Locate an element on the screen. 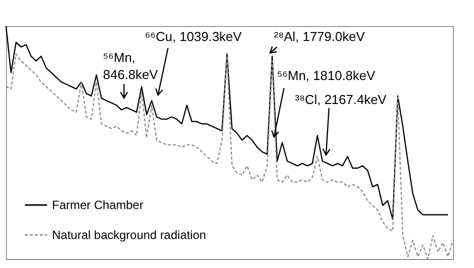 This screenshot has height=268, width=474. annotation: ²⁸Al, 1779.0keV is located at coordinates (320, 36).